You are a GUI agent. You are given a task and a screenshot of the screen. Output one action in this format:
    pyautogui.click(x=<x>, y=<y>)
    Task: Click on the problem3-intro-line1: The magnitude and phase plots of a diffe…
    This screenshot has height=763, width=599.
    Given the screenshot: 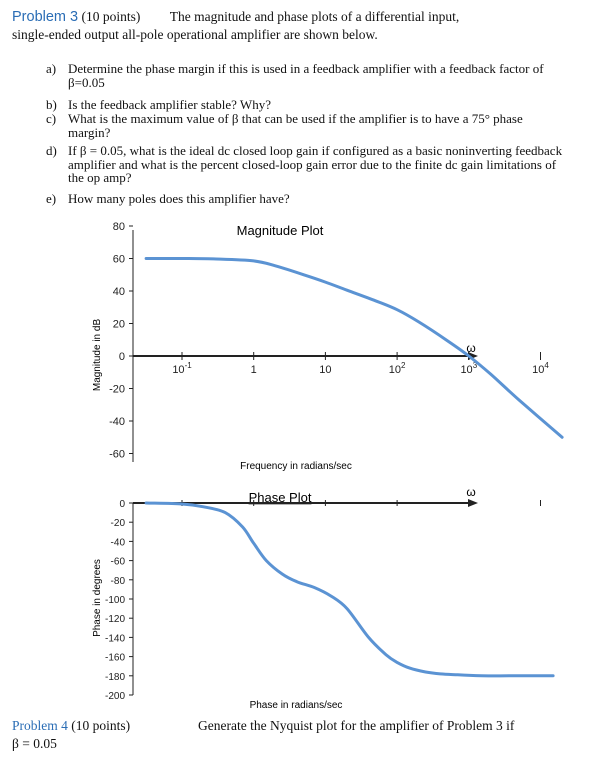 What is the action you would take?
    pyautogui.click(x=314, y=16)
    